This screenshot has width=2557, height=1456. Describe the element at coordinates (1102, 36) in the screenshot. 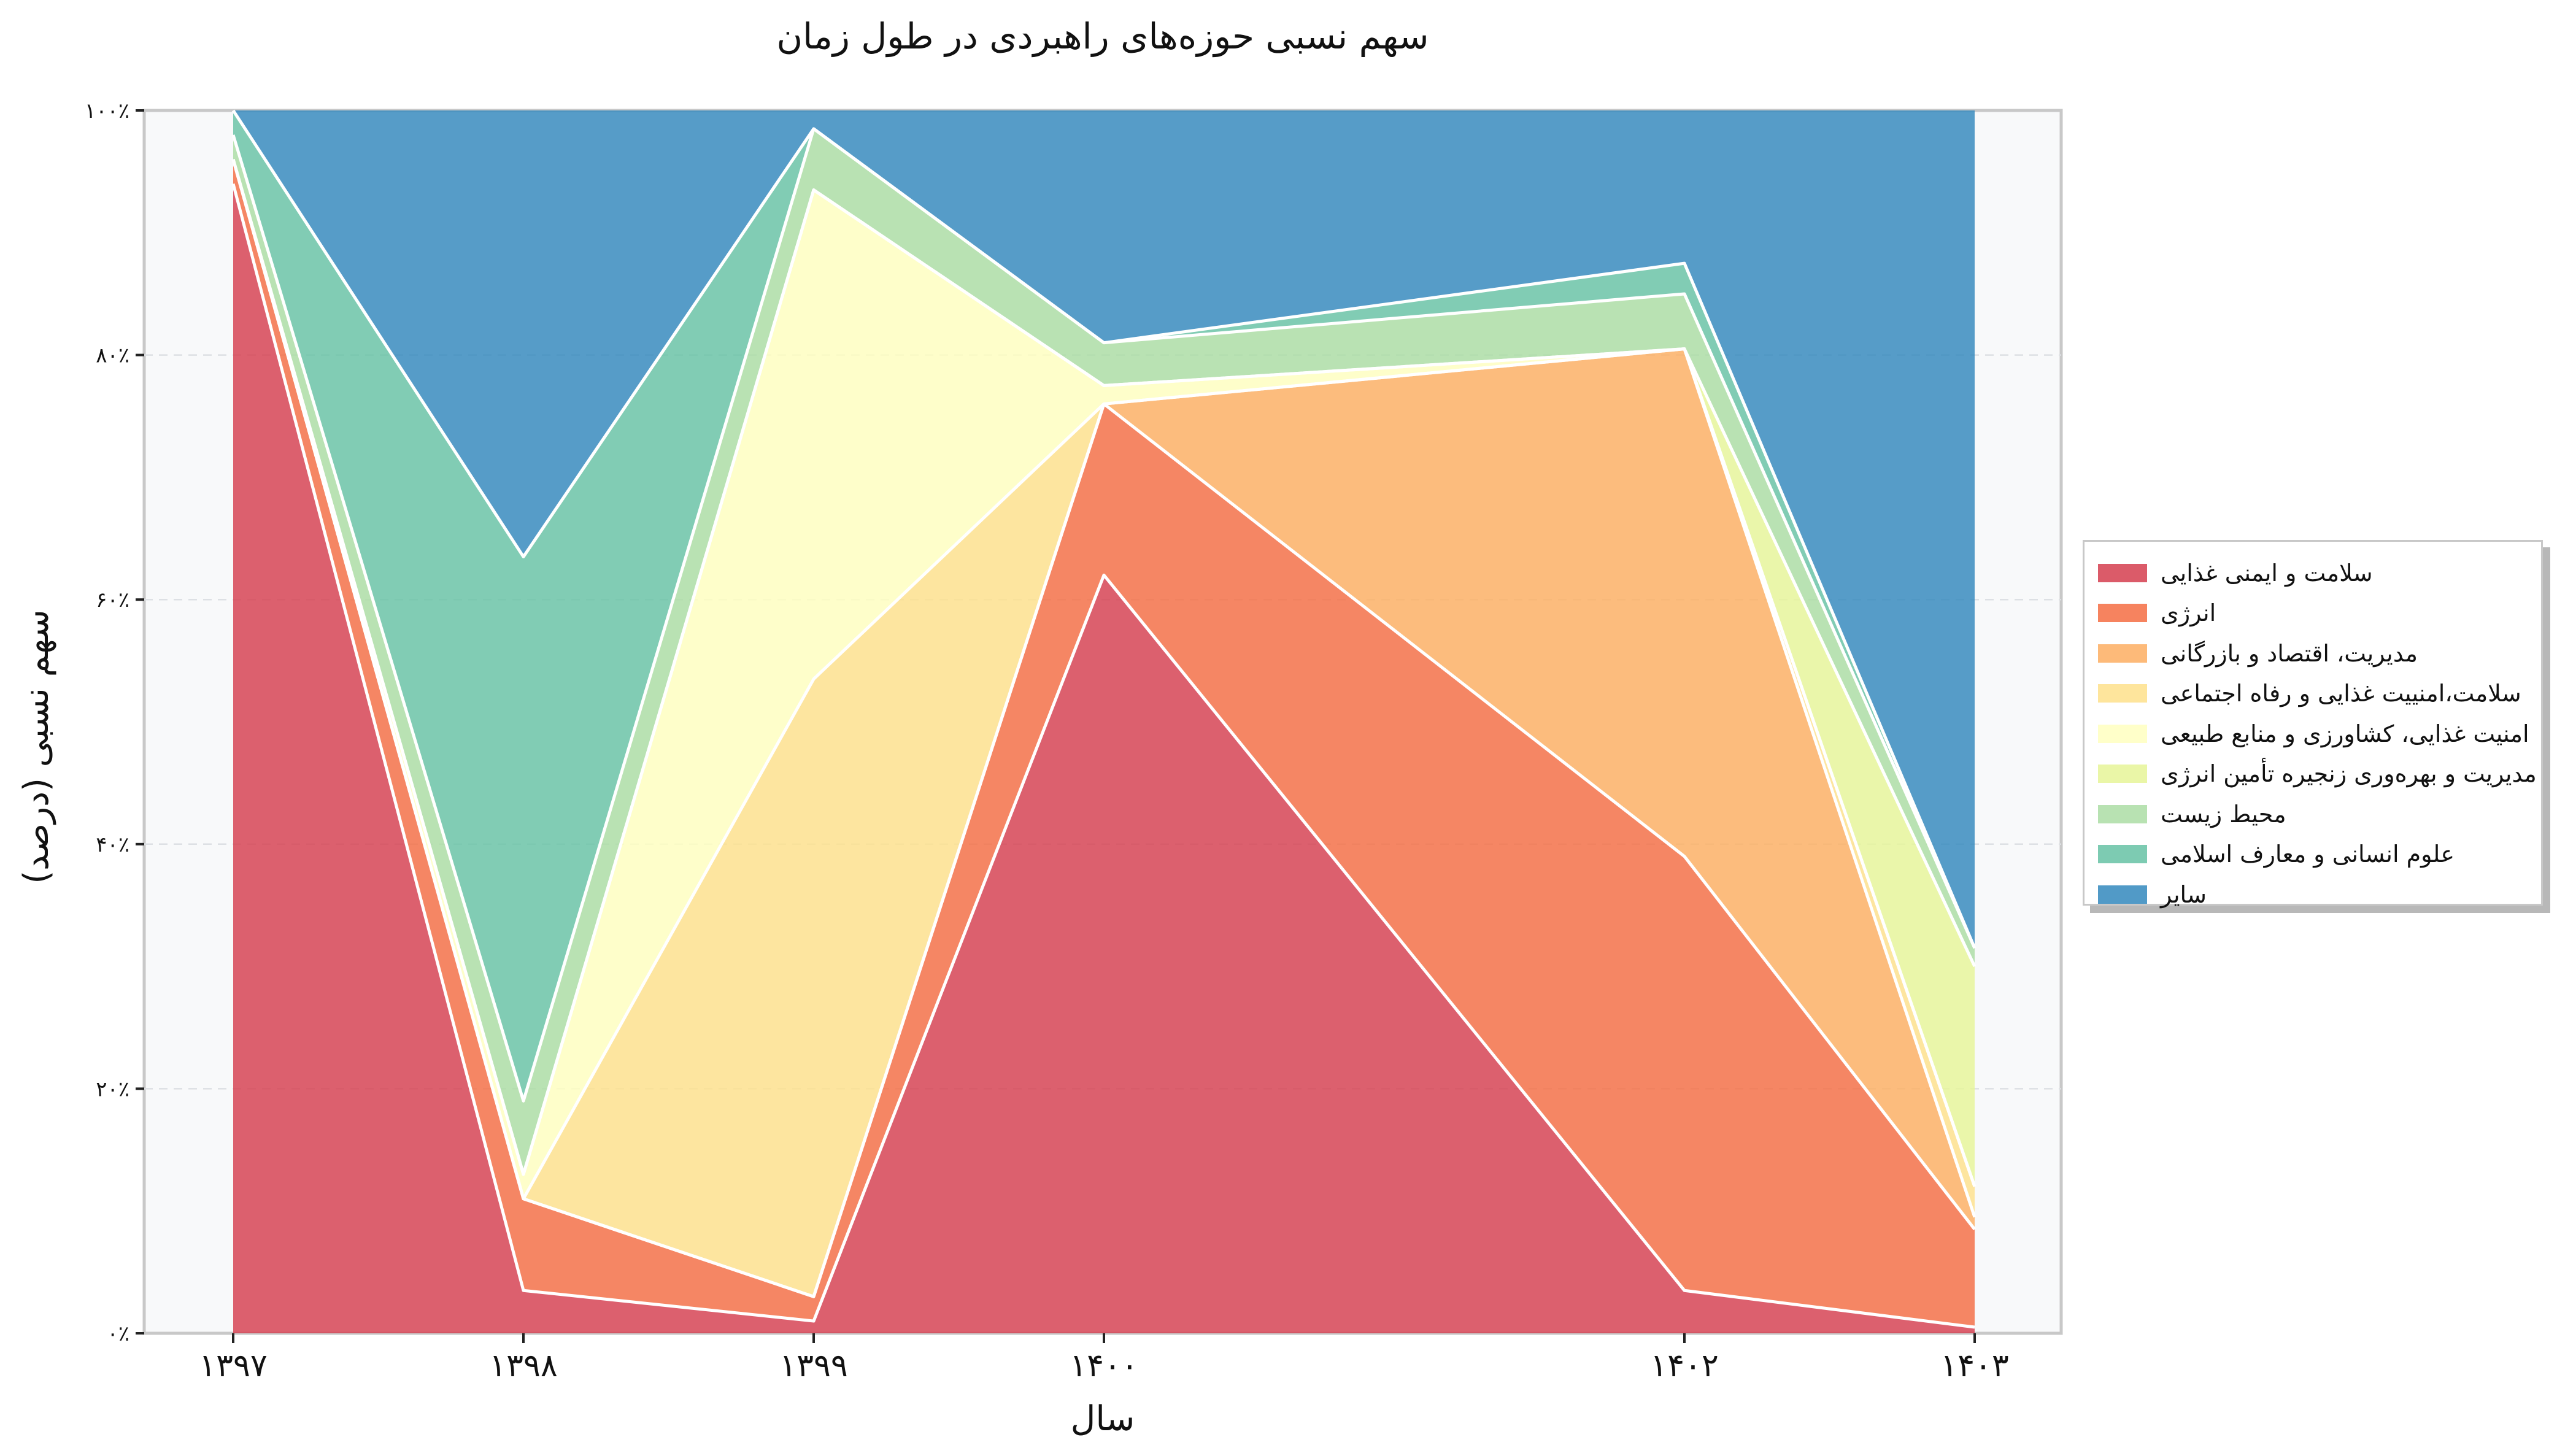

I see `chart-title: سهم نسبی حوزه‌های راهبردی در طول زمان` at that location.